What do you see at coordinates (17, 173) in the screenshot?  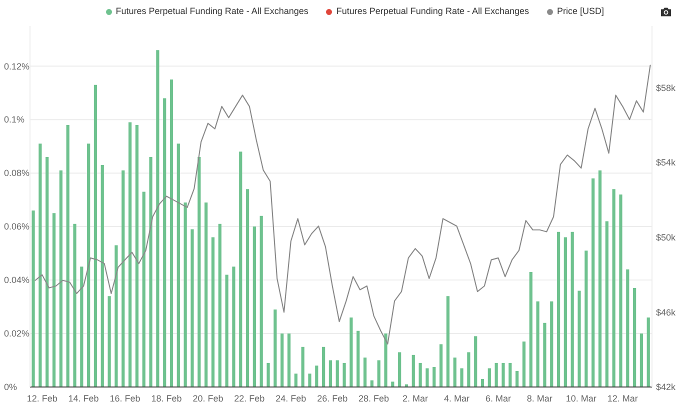 I see `y-tick-label: 0.08%` at bounding box center [17, 173].